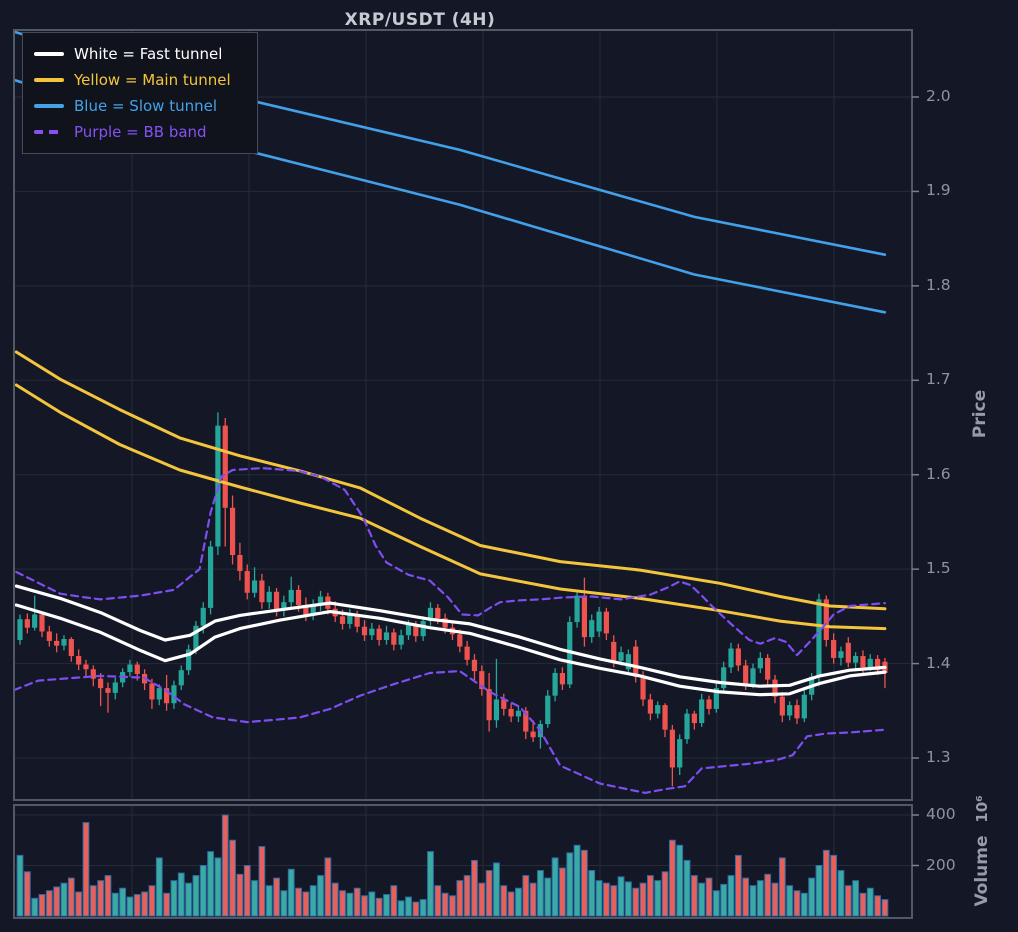  What do you see at coordinates (941, 814) in the screenshot?
I see `volume-tick-label: 400` at bounding box center [941, 814].